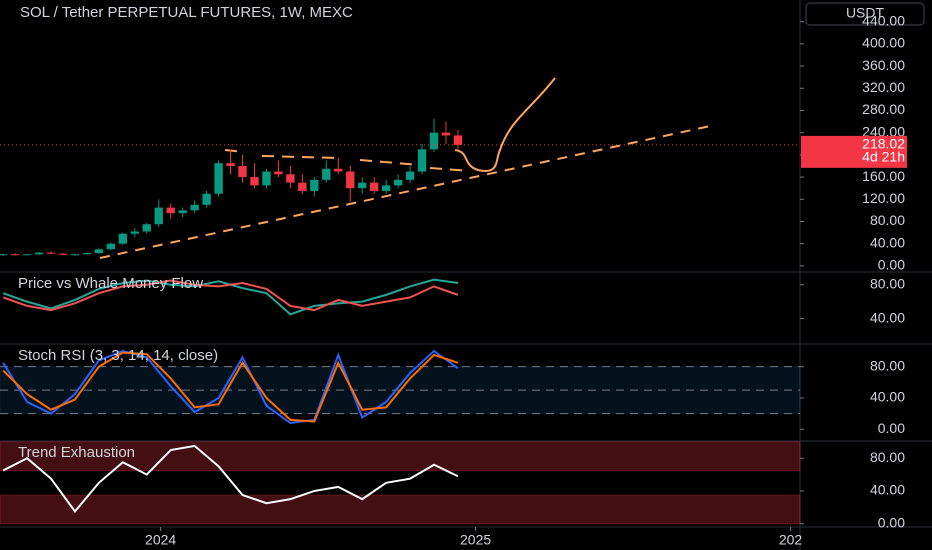 This screenshot has height=550, width=932. Describe the element at coordinates (883, 109) in the screenshot. I see `y-tick-label: 280.00` at that location.